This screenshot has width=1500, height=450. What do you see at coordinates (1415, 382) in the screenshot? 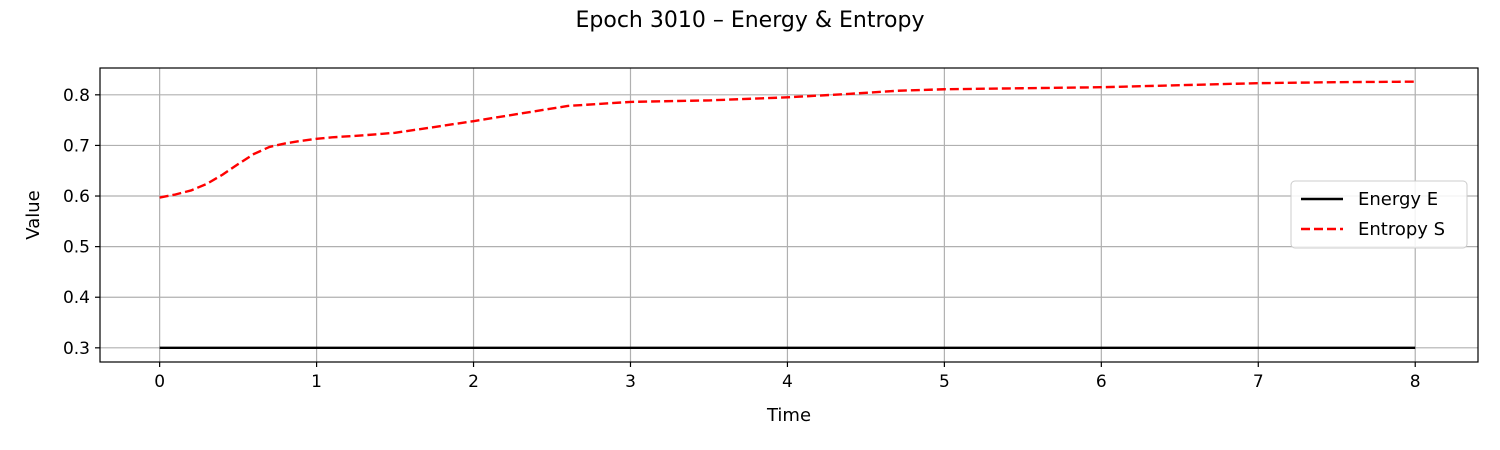
I see `x-tick-label: 8` at bounding box center [1415, 382].